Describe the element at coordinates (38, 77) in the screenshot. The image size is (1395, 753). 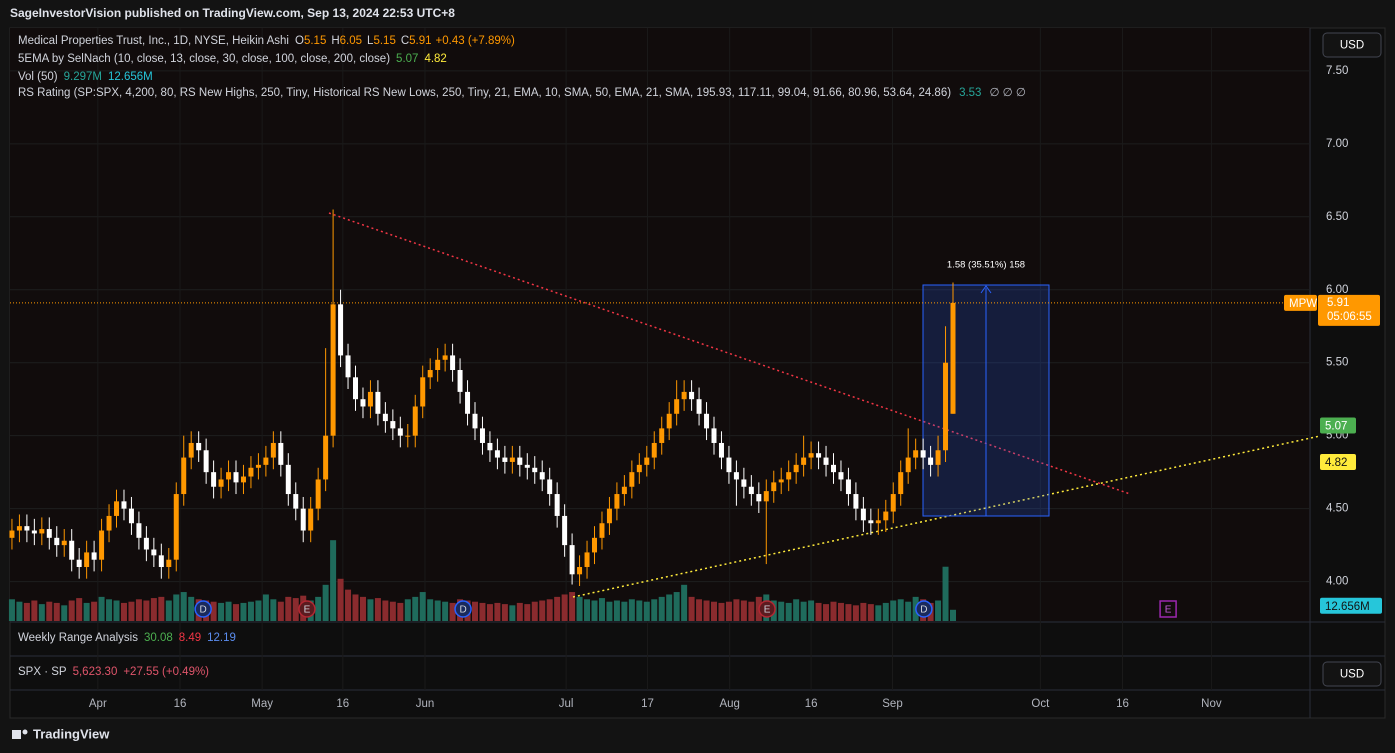
I see `legend-text: Vol (50)` at that location.